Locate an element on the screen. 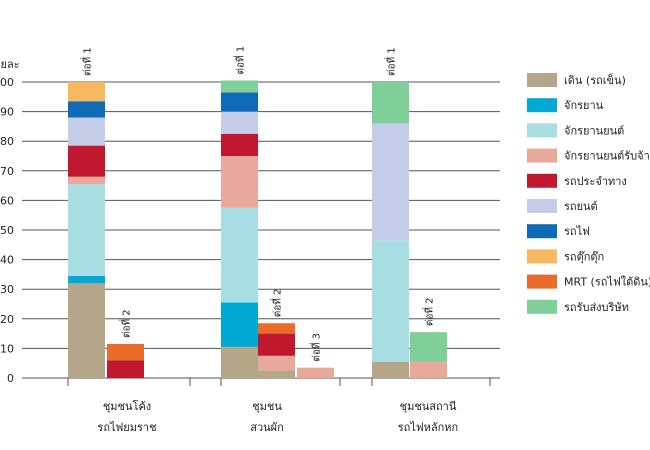 The width and height of the screenshot is (650, 450). legend-label: รถตุ๊กตุ๊ก is located at coordinates (584, 256).